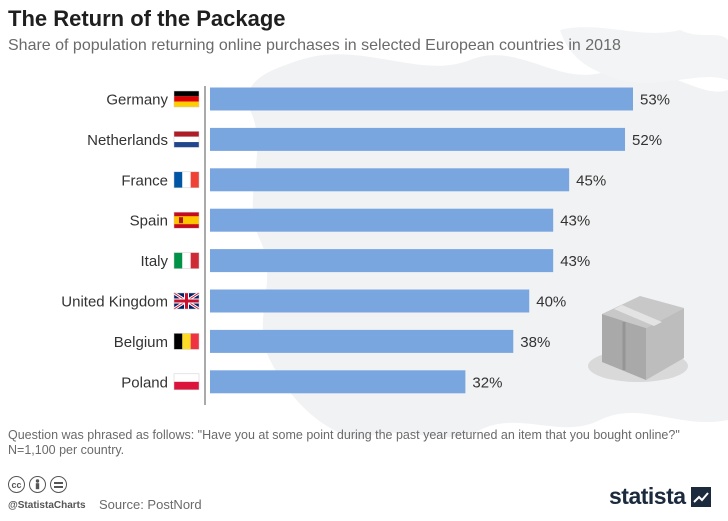 This screenshot has width=728, height=521. Describe the element at coordinates (58, 484) in the screenshot. I see `equals-icon` at that location.